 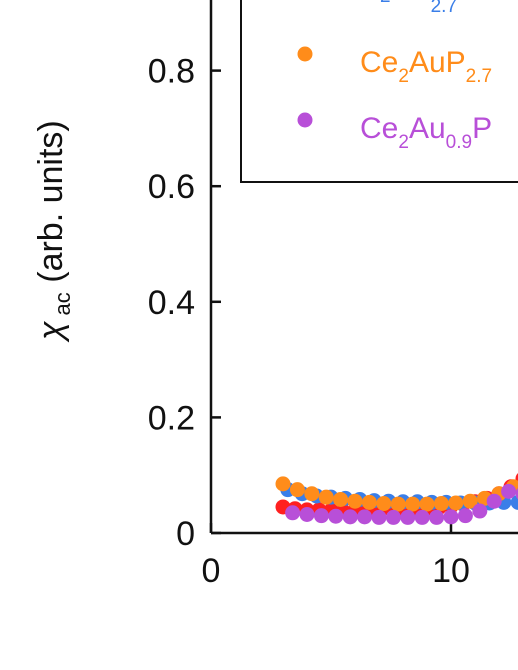 What do you see at coordinates (171, 187) in the screenshot?
I see `y-tick-label: 0.6` at bounding box center [171, 187].